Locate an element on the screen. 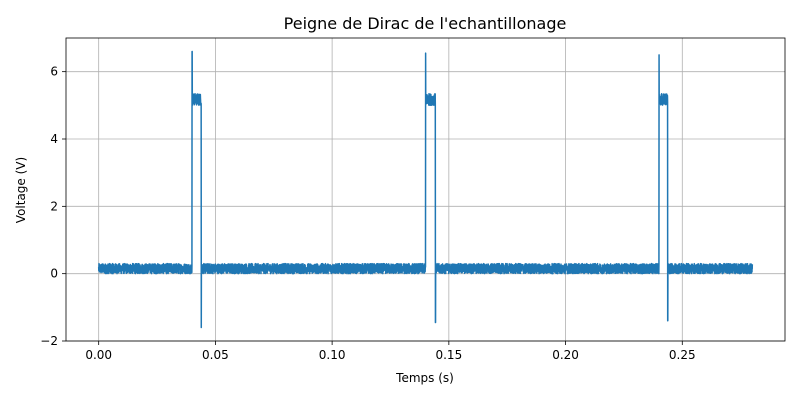 Image resolution: width=800 pixels, height=400 pixels. x-axis-label: Temps (s) is located at coordinates (424, 378).